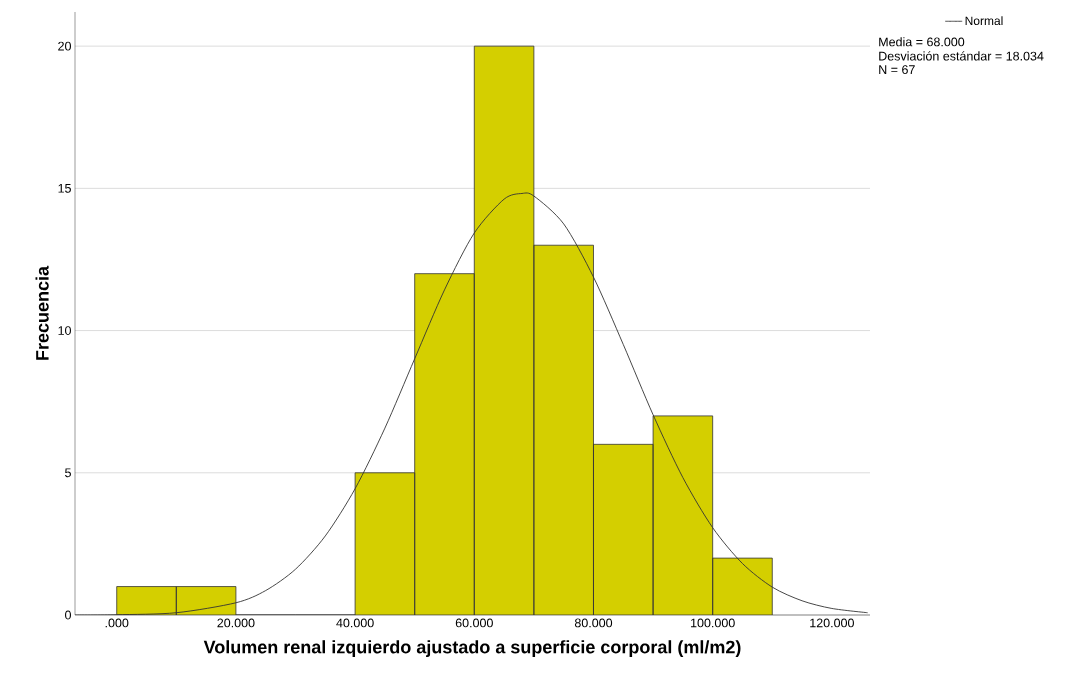 The width and height of the screenshot is (1084, 687). What do you see at coordinates (472, 648) in the screenshot?
I see `x-axis-title: Volumen renal izquierdo ajustado a superficie corporal (ml/m2)` at bounding box center [472, 648].